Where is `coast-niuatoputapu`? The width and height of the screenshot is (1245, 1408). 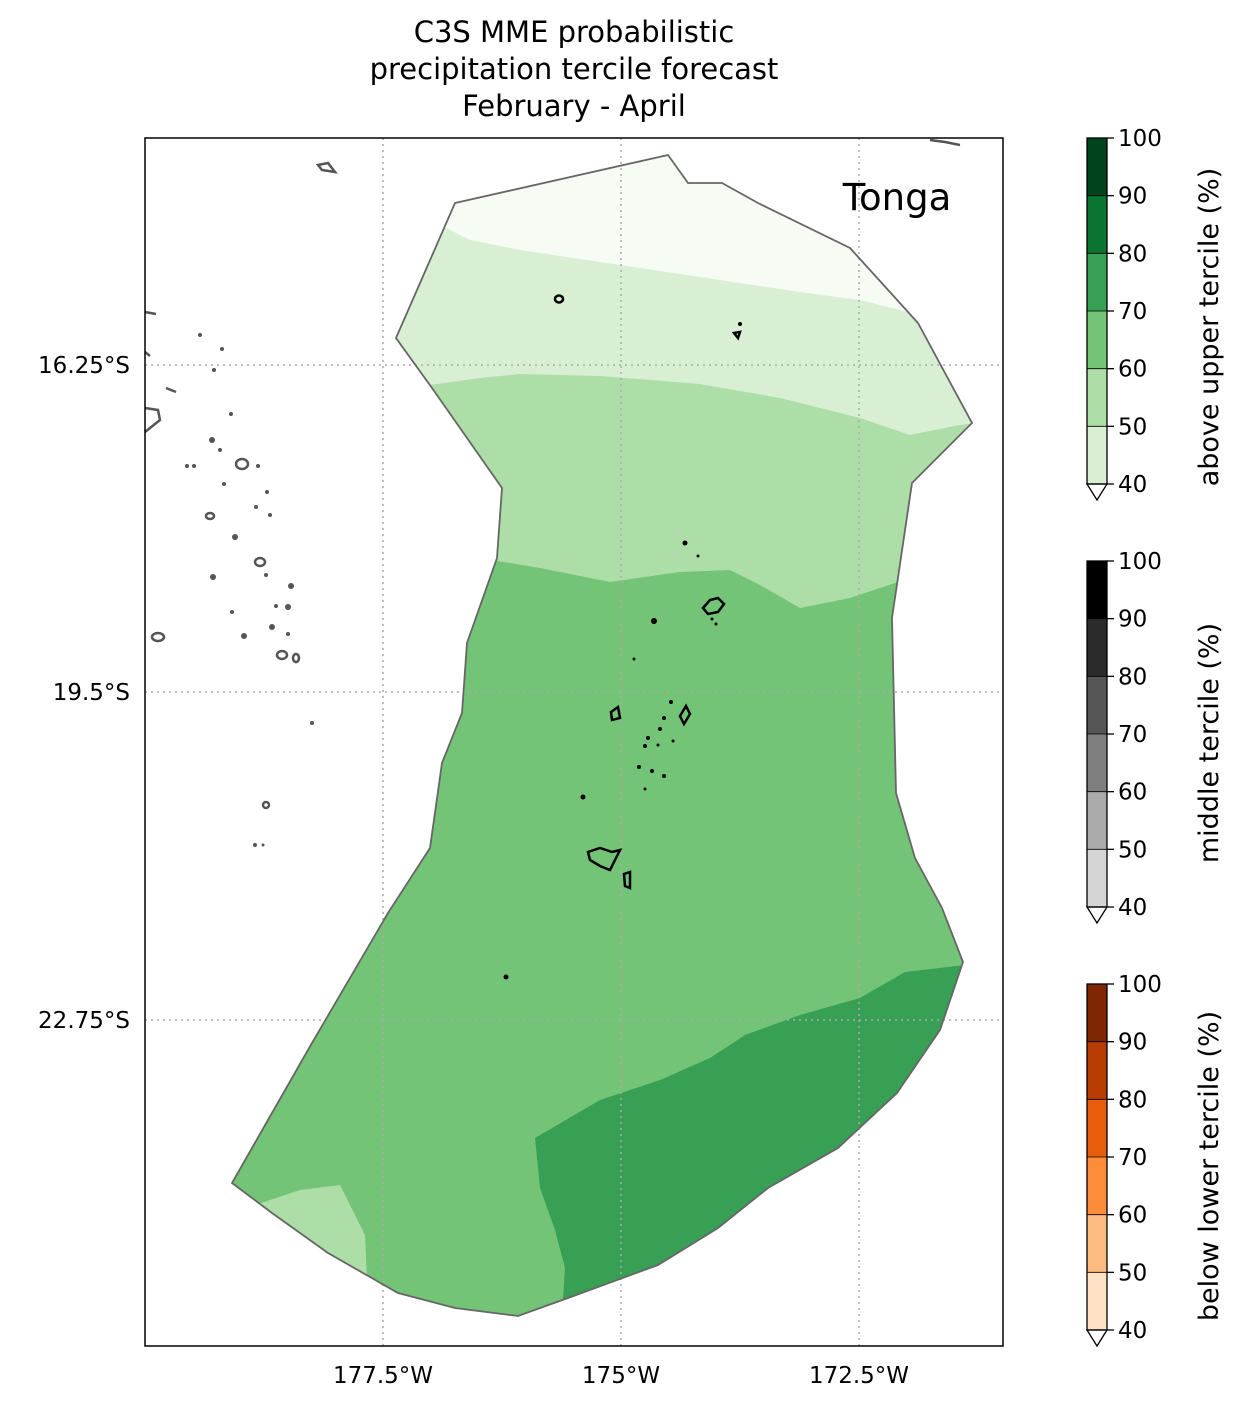 coast-niuatoputapu is located at coordinates (736, 335).